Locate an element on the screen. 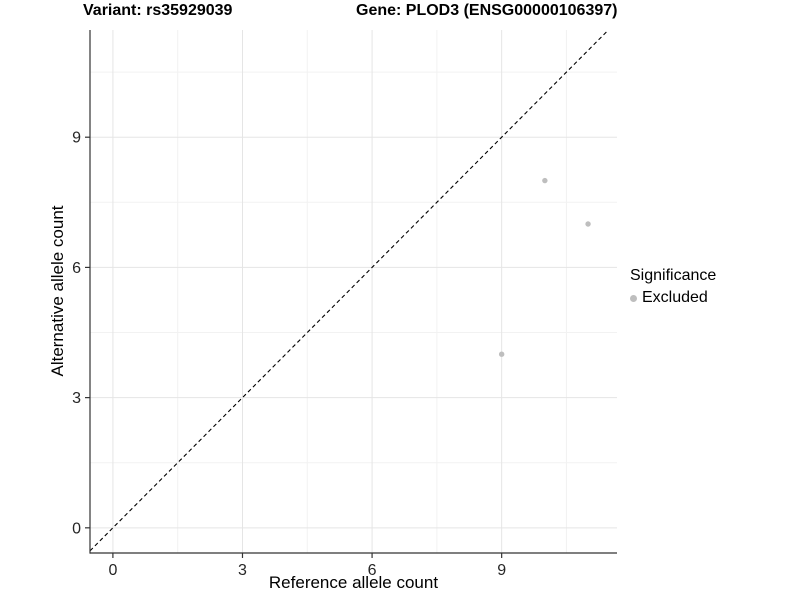 This screenshot has height=600, width=800. legend-title: Significance is located at coordinates (673, 275).